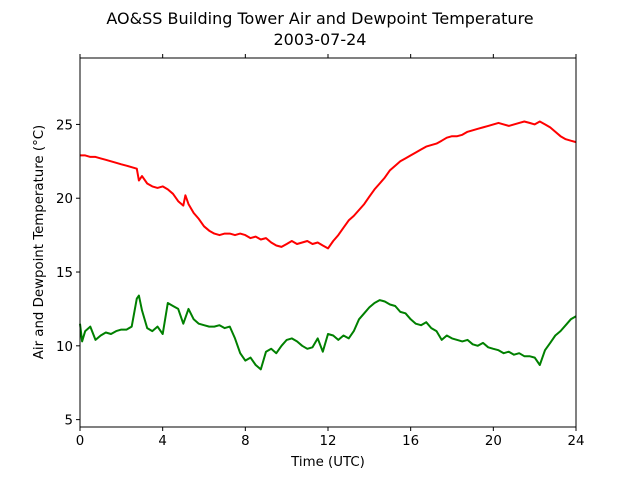 This screenshot has width=640, height=480. I want to click on x-tick-label: 0, so click(80, 441).